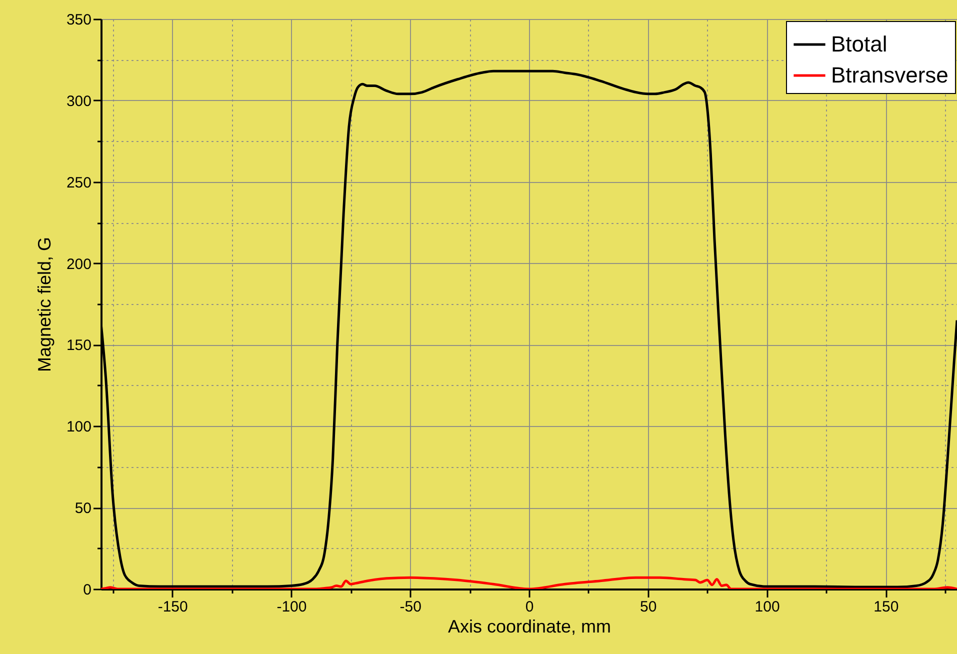  I want to click on x-tick-label: -50, so click(411, 607).